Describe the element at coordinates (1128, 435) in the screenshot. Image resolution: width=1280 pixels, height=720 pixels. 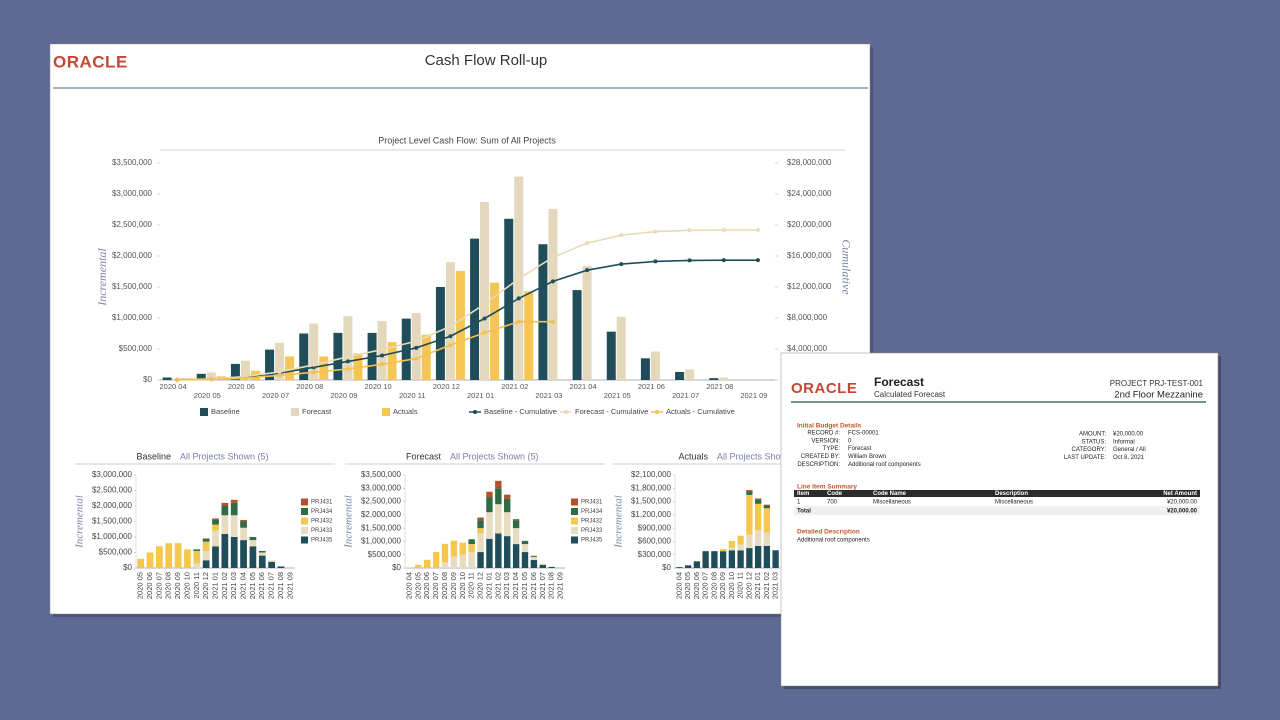
I see `field-value: ¥20,000.00` at that location.